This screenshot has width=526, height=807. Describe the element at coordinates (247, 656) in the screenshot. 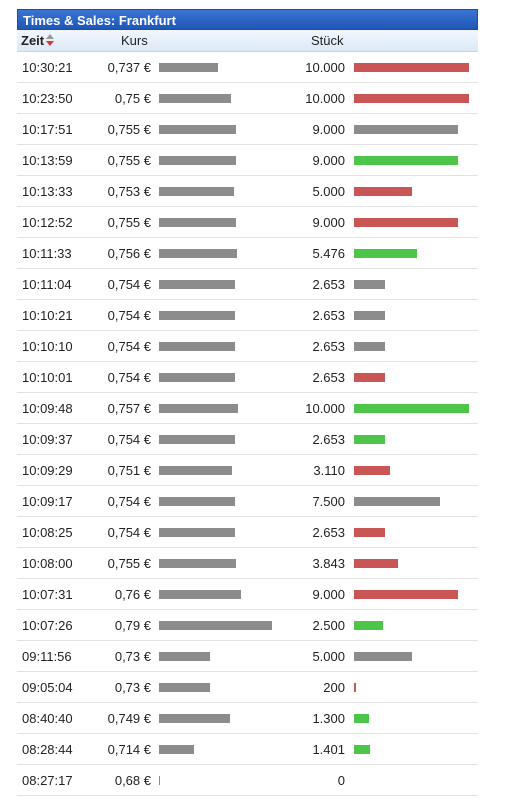

I see `trade-row: 09:11:56 0,73 € 5.000` at that location.